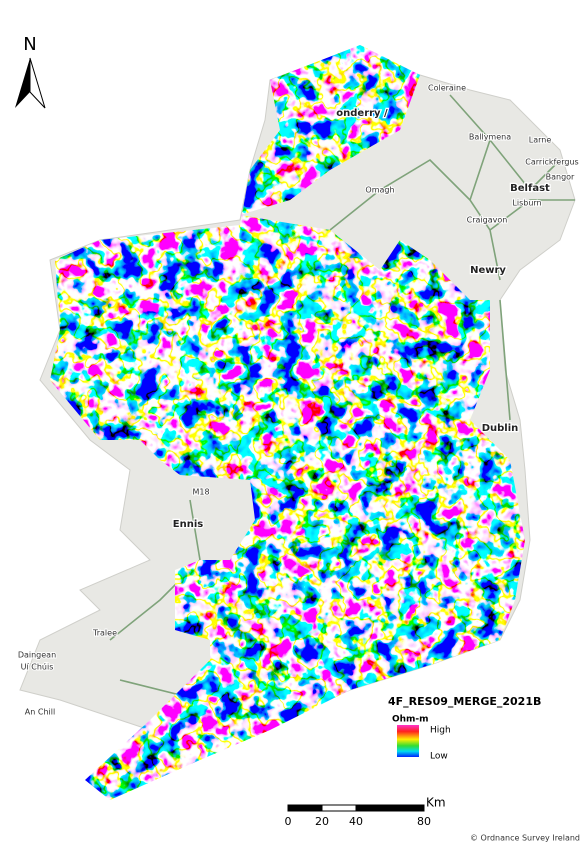 The image size is (587, 850). I want to click on place-label: An Chill, so click(40, 712).